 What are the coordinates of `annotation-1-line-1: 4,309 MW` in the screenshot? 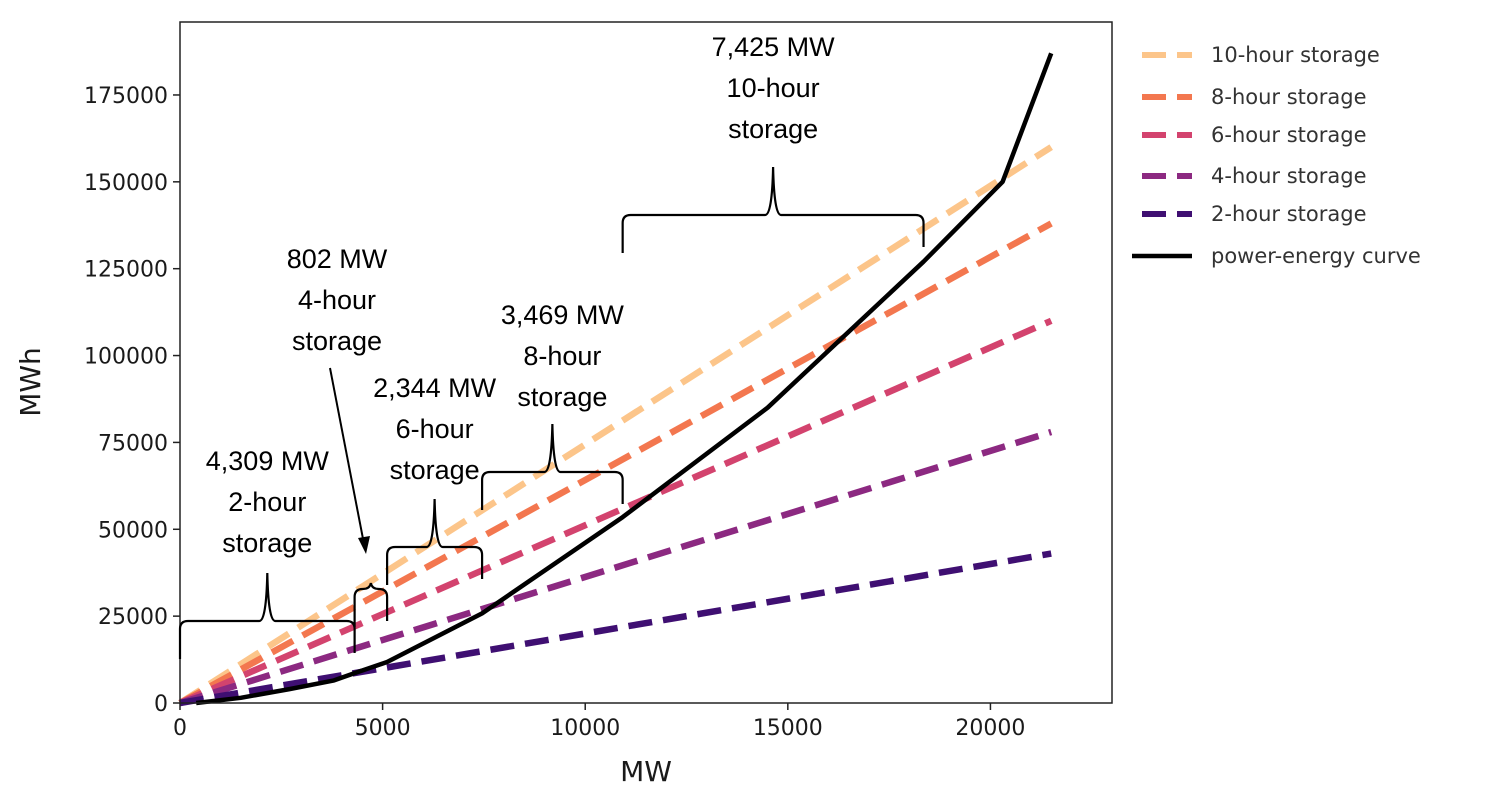 It's located at (268, 461).